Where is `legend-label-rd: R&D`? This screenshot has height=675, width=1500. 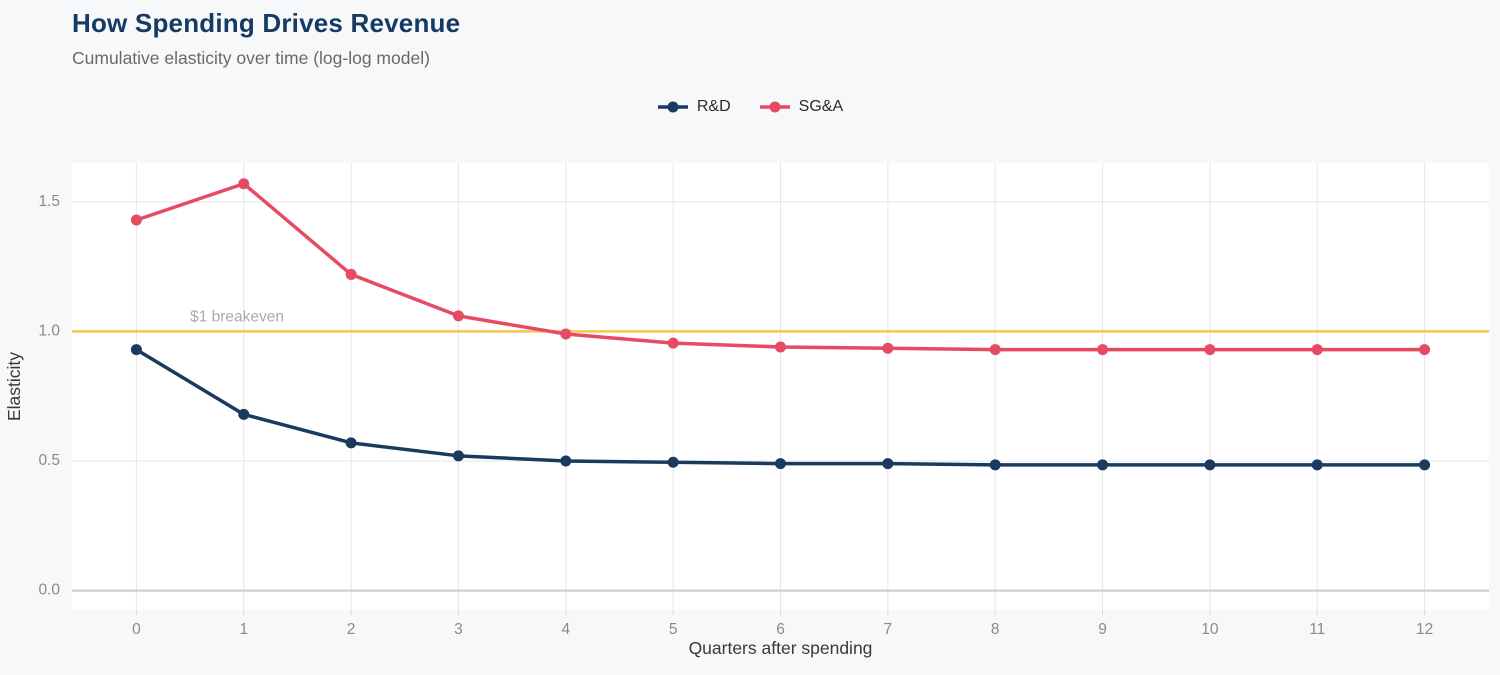
legend-label-rd: R&D is located at coordinates (713, 106).